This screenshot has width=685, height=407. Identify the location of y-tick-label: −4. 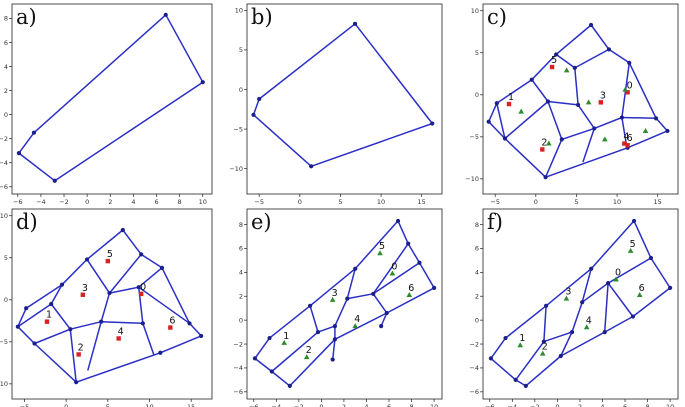
(4, 163).